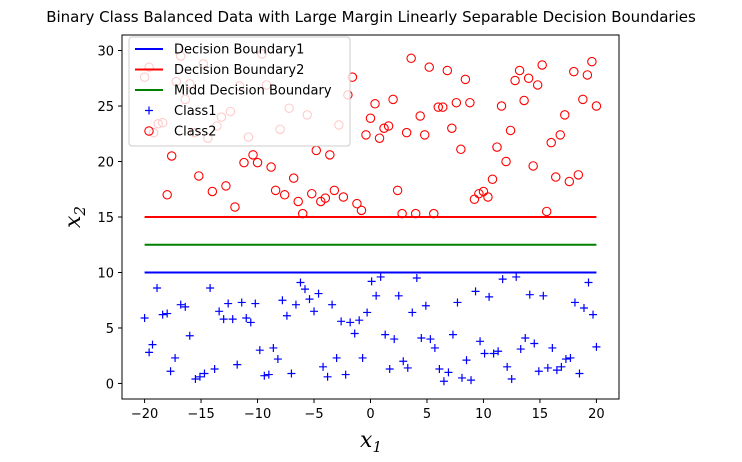  I want to click on y-tick-label: 5, so click(110, 329).